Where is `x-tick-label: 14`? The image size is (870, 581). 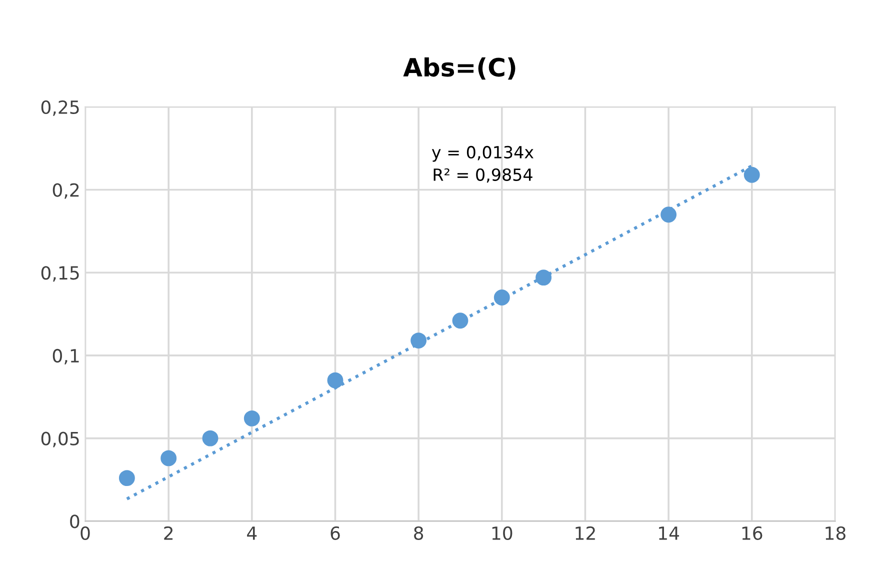 x-tick-label: 14 is located at coordinates (669, 533).